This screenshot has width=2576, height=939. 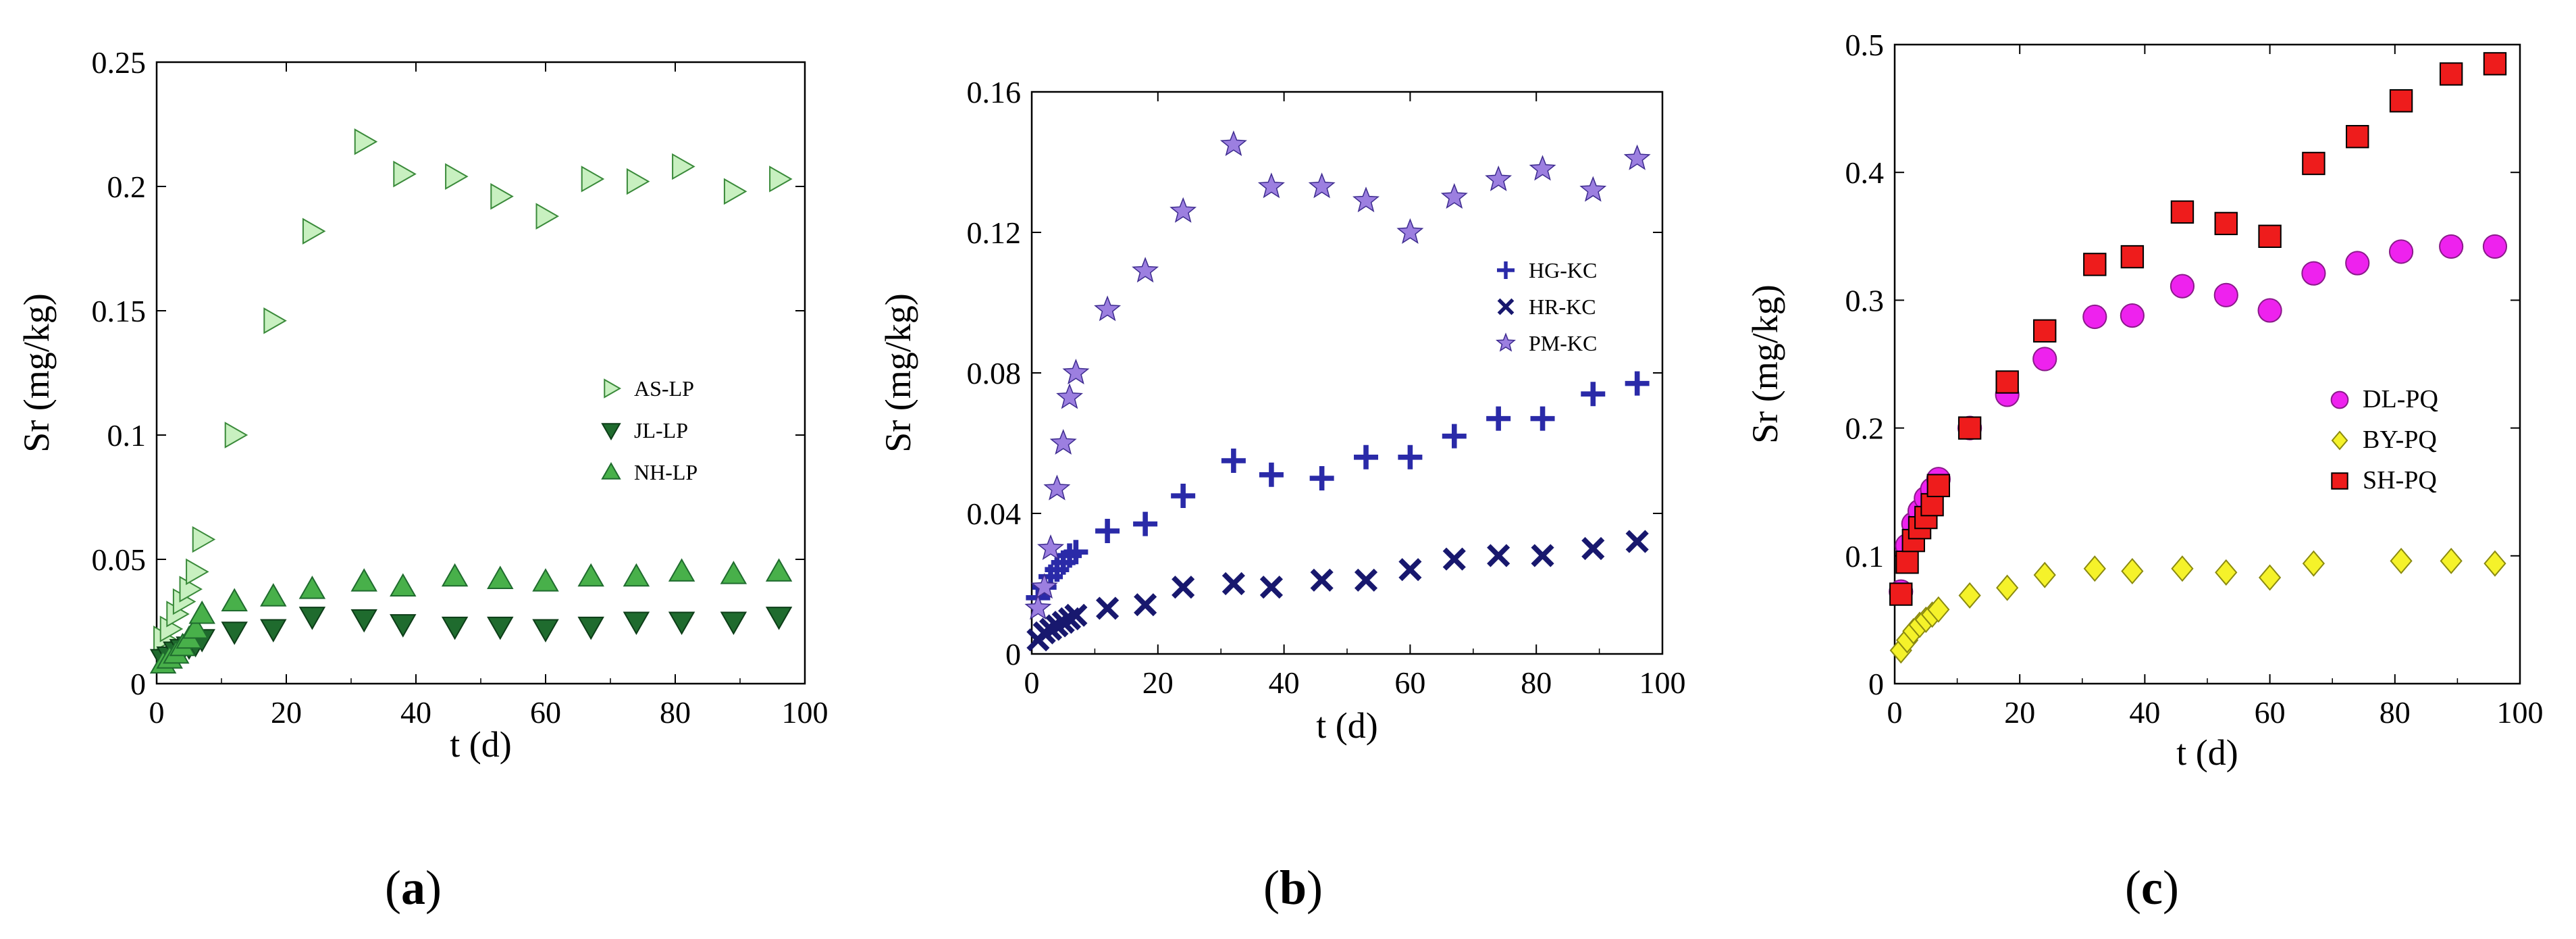 I want to click on series-dl-pq, so click(x=2198, y=419).